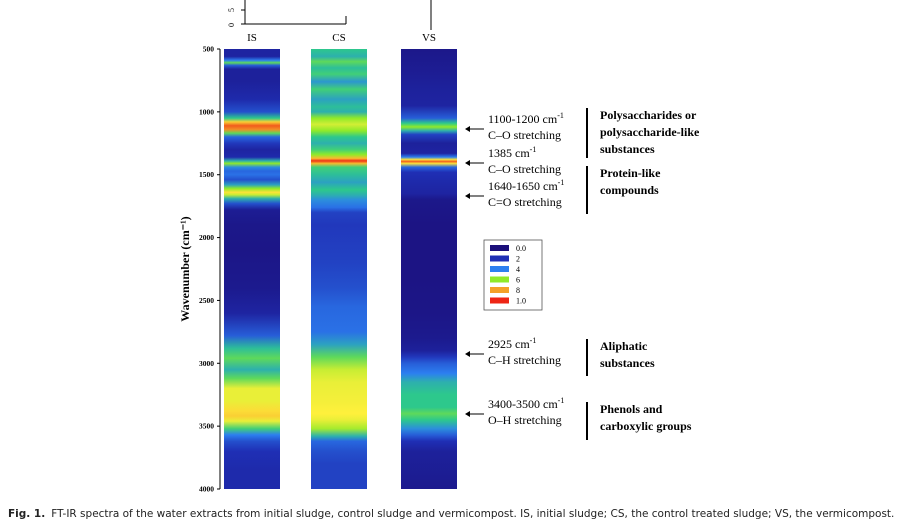  I want to click on annotation-vibration: O–H stretching, so click(525, 420).